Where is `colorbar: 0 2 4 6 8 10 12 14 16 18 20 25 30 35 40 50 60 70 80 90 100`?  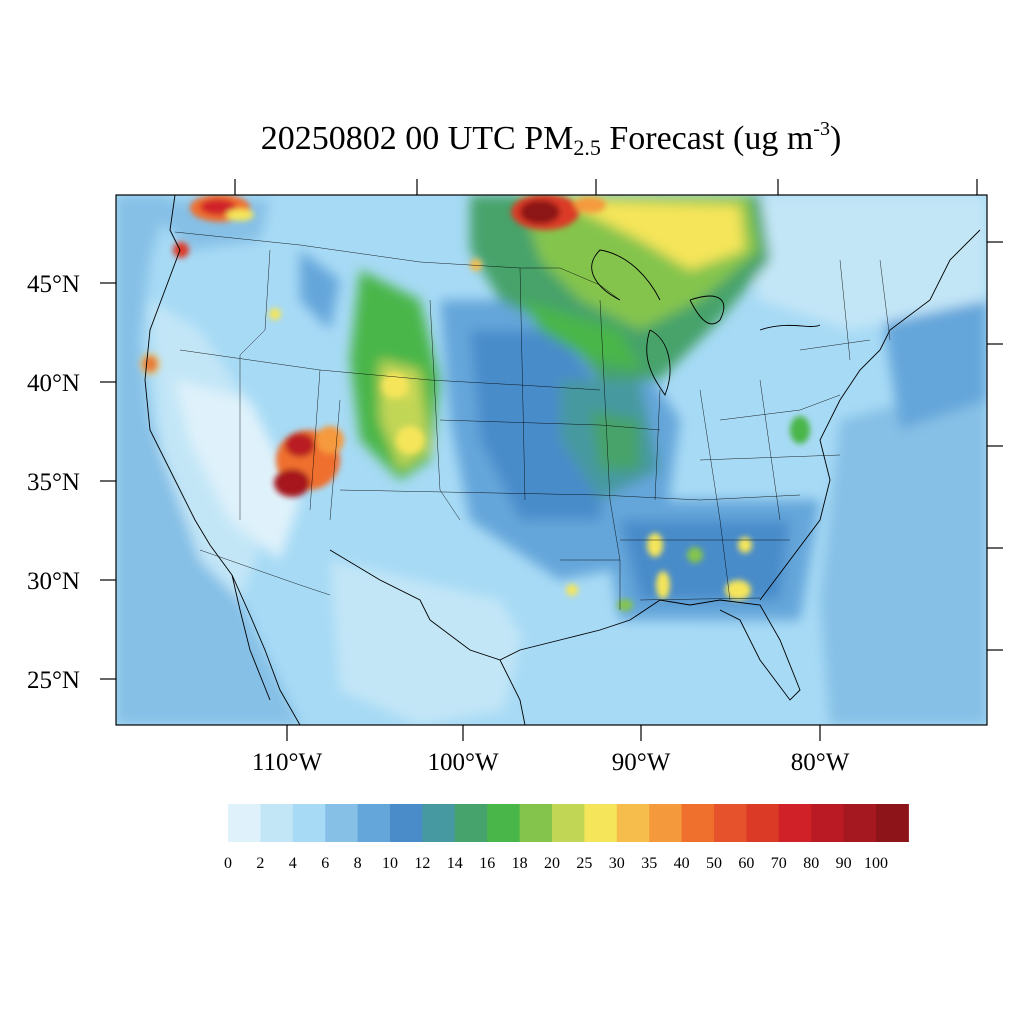
colorbar: 0 2 4 6 8 10 12 14 16 18 20 25 30 35 40 50 60 70 80 90 100 is located at coordinates (566, 838).